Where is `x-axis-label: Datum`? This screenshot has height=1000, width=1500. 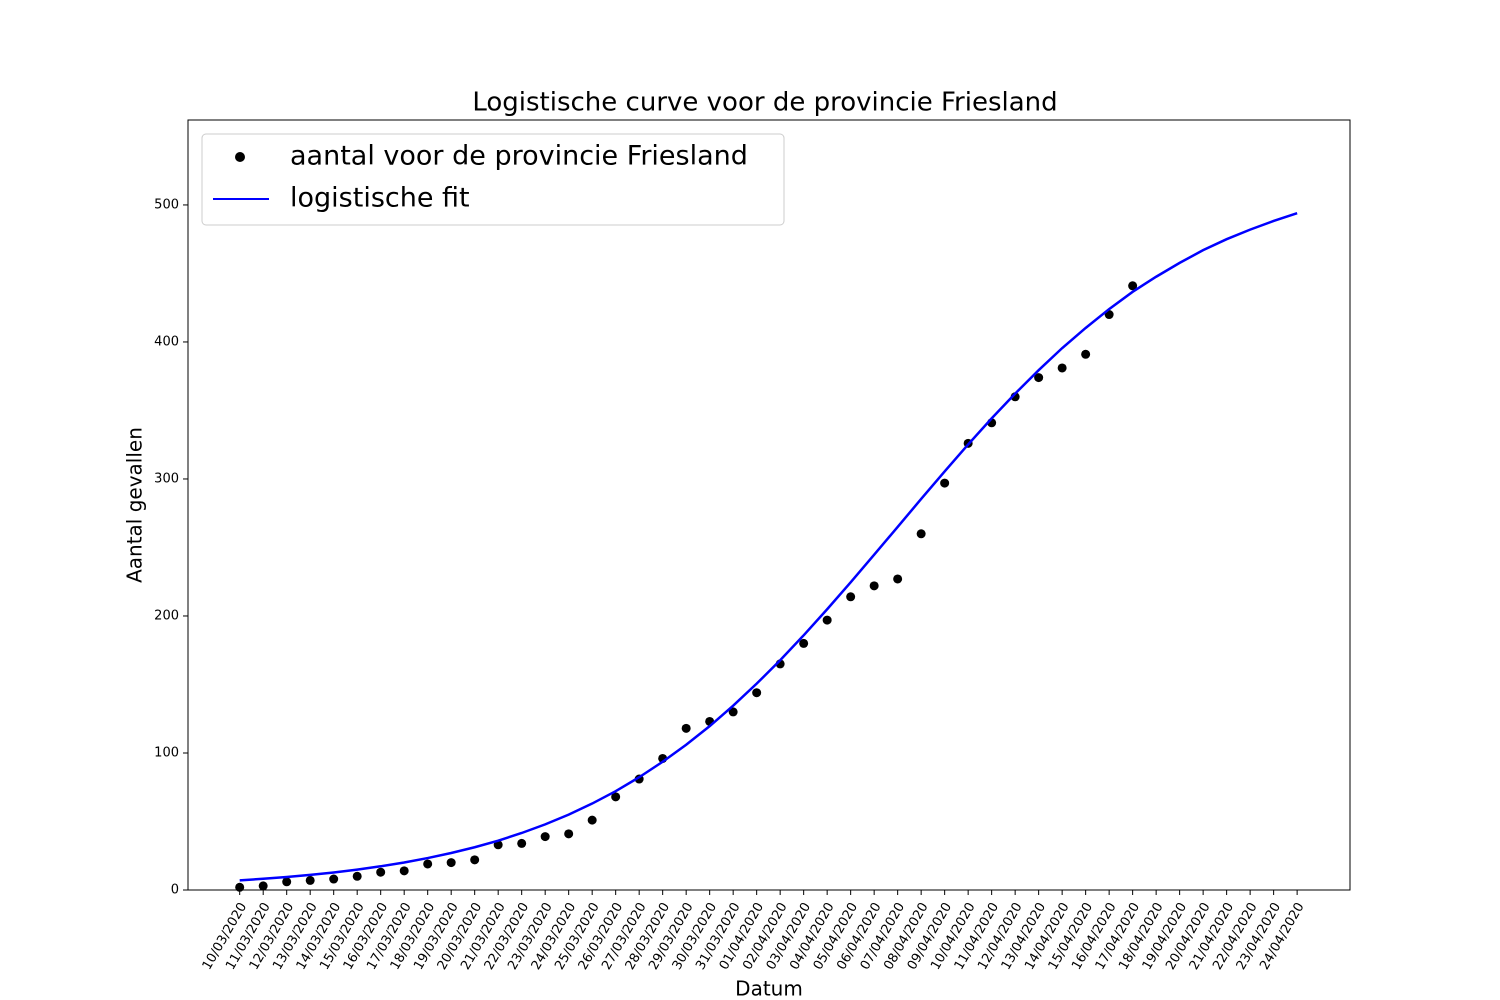 x-axis-label: Datum is located at coordinates (769, 988).